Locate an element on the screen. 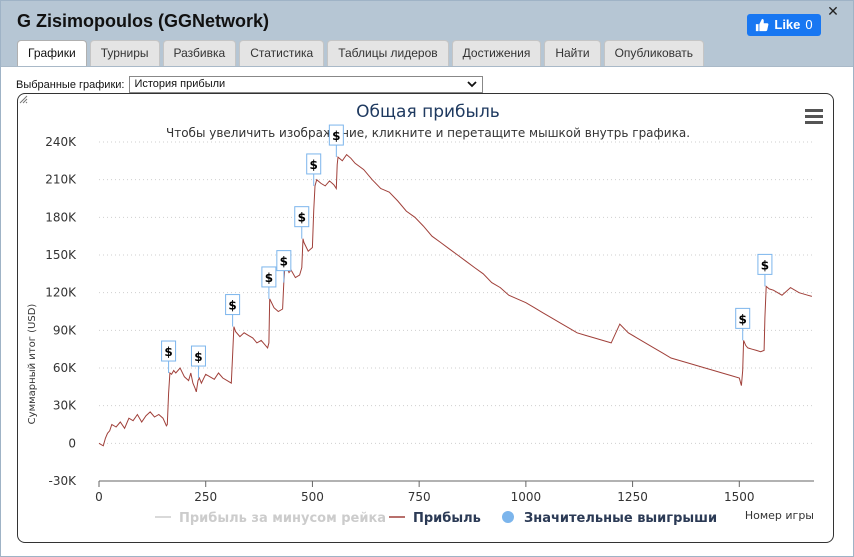 The height and width of the screenshot is (557, 854). chart-selector-row: Выбранные графики: История прибыли is located at coordinates (250, 84).